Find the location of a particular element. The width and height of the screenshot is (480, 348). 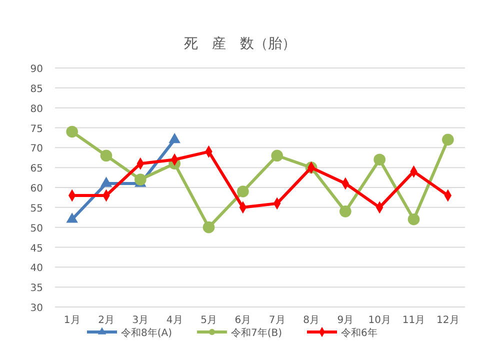

x-tick-label: 9月 is located at coordinates (345, 320).